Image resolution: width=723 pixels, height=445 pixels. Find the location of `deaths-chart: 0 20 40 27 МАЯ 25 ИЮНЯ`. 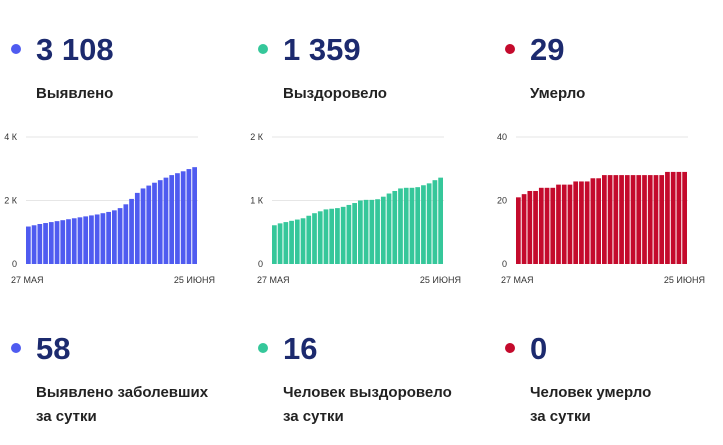

deaths-chart: 0 20 40 27 МАЯ 25 ИЮНЯ is located at coordinates (606, 208).